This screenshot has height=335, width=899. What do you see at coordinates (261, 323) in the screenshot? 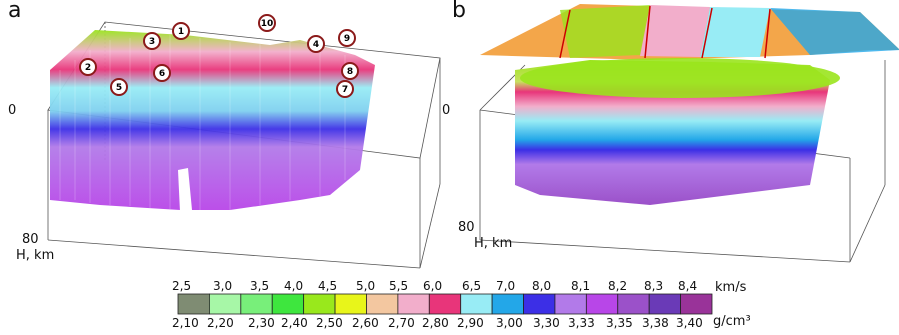
I see `density-label-2: 2,30` at bounding box center [261, 323].